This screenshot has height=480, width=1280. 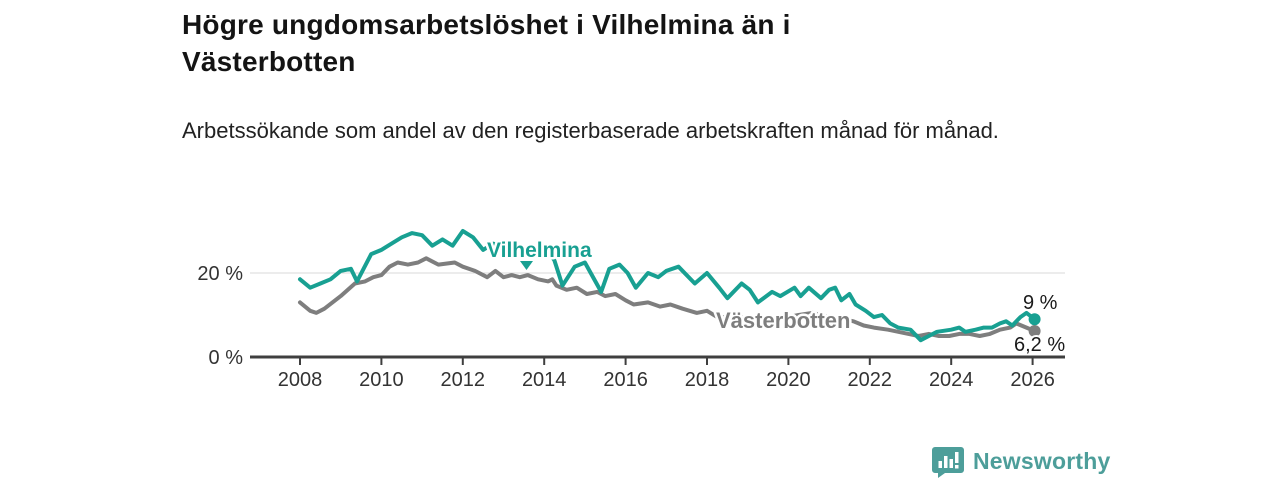 What do you see at coordinates (544, 380) in the screenshot?
I see `x-axis-label-2014: 2014` at bounding box center [544, 380].